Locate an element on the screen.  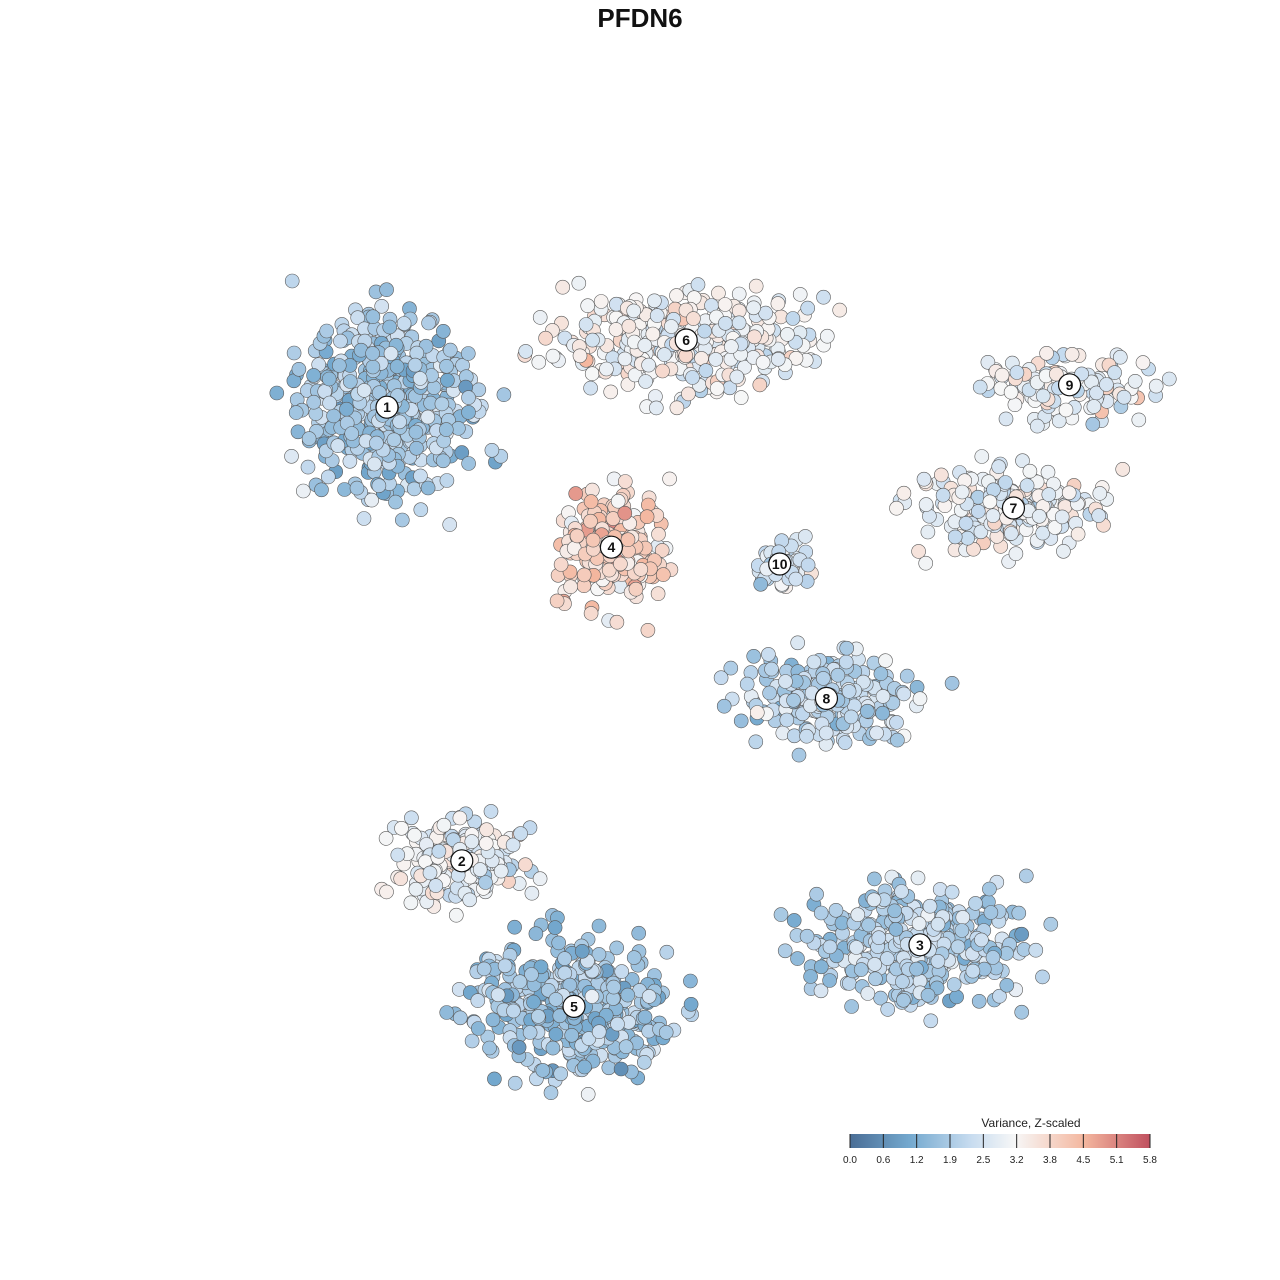
cluster-label-text: 10 is located at coordinates (780, 564).